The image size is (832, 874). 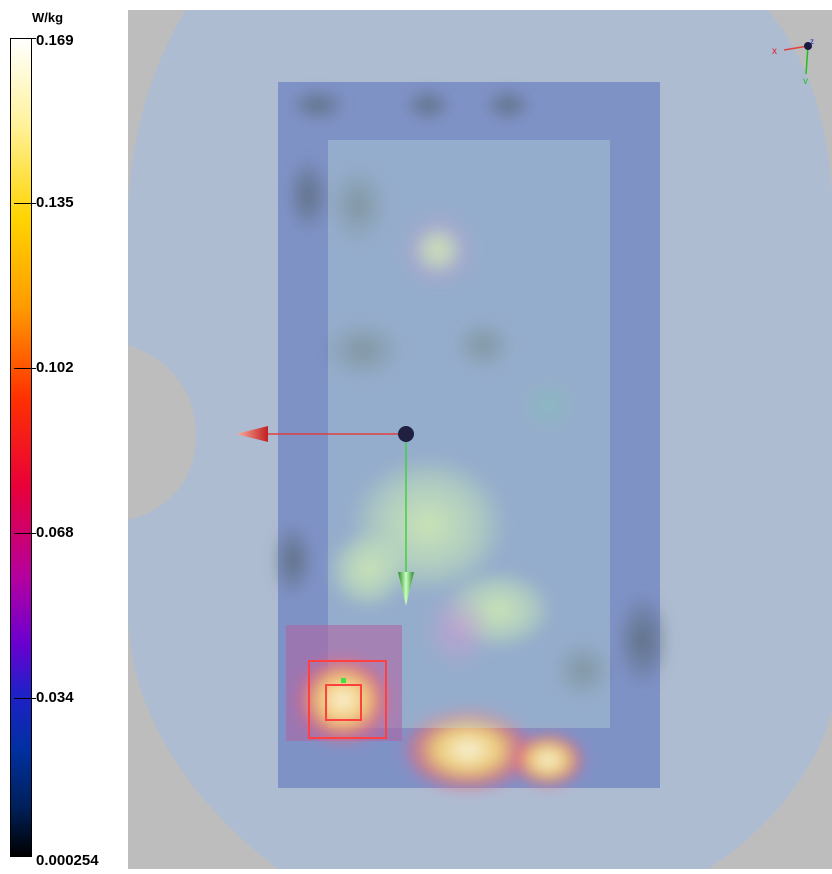 I want to click on colorbar, so click(x=21, y=447).